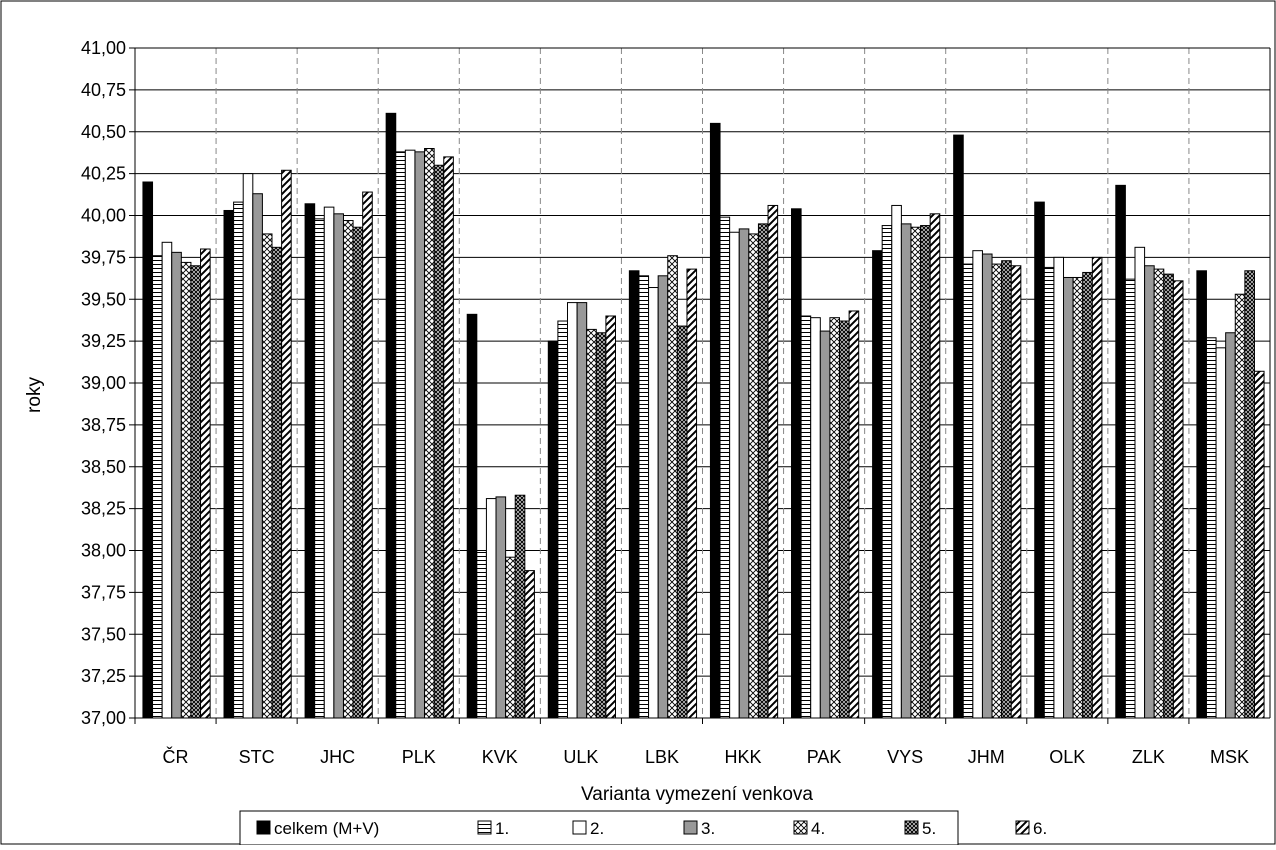  Describe the element at coordinates (103, 551) in the screenshot. I see `y-tick-label: 38,00` at that location.